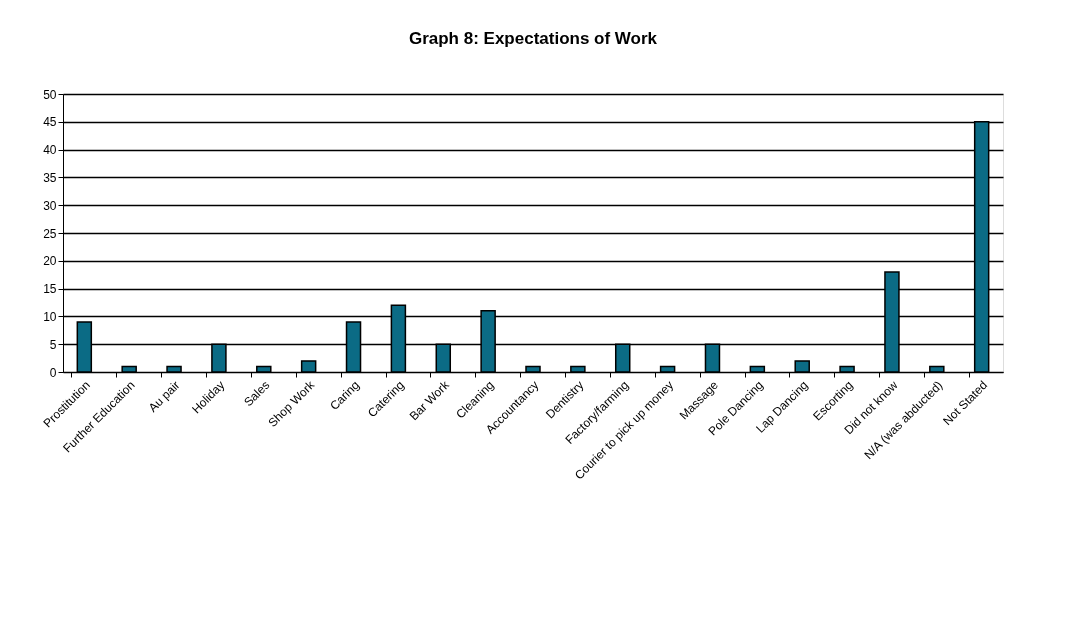  What do you see at coordinates (53, 372) in the screenshot?
I see `y-tick-label: 0` at bounding box center [53, 372].